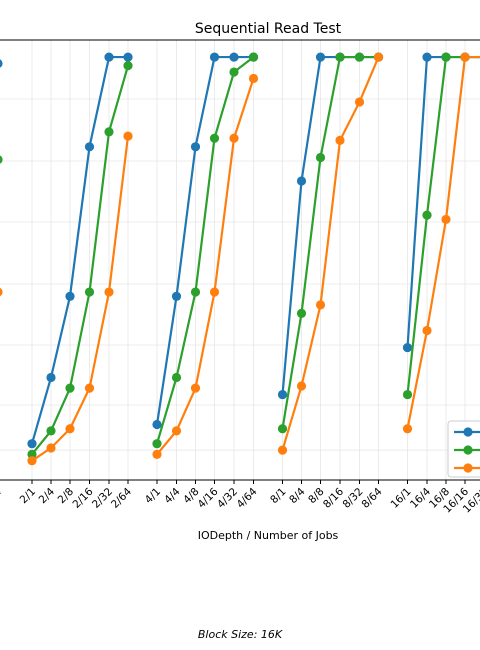 This screenshot has height=650, width=480. Describe the element at coordinates (207, 497) in the screenshot. I see `x-tick-label: 4/16` at that location.